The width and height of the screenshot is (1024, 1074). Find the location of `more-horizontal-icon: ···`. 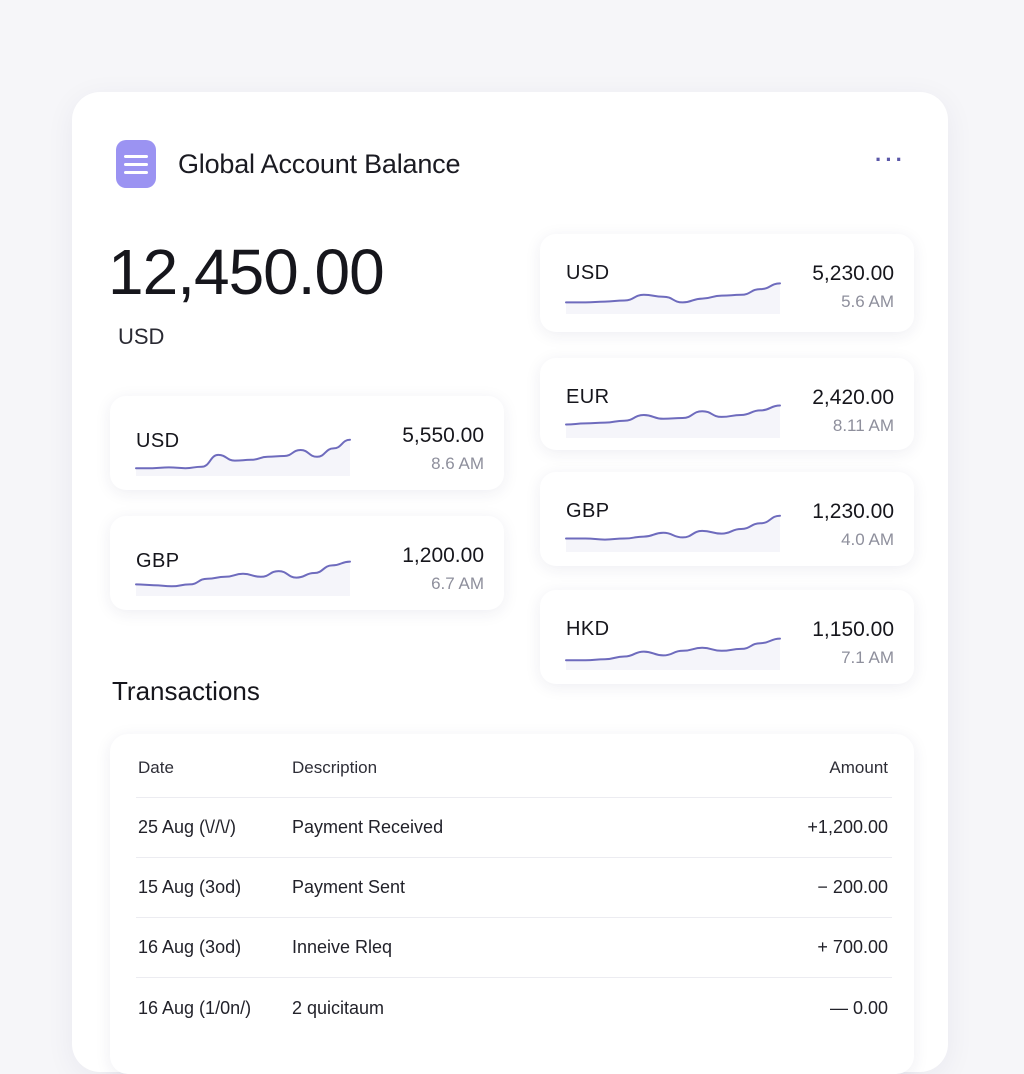

more-horizontal-icon: ··· is located at coordinates (890, 159).